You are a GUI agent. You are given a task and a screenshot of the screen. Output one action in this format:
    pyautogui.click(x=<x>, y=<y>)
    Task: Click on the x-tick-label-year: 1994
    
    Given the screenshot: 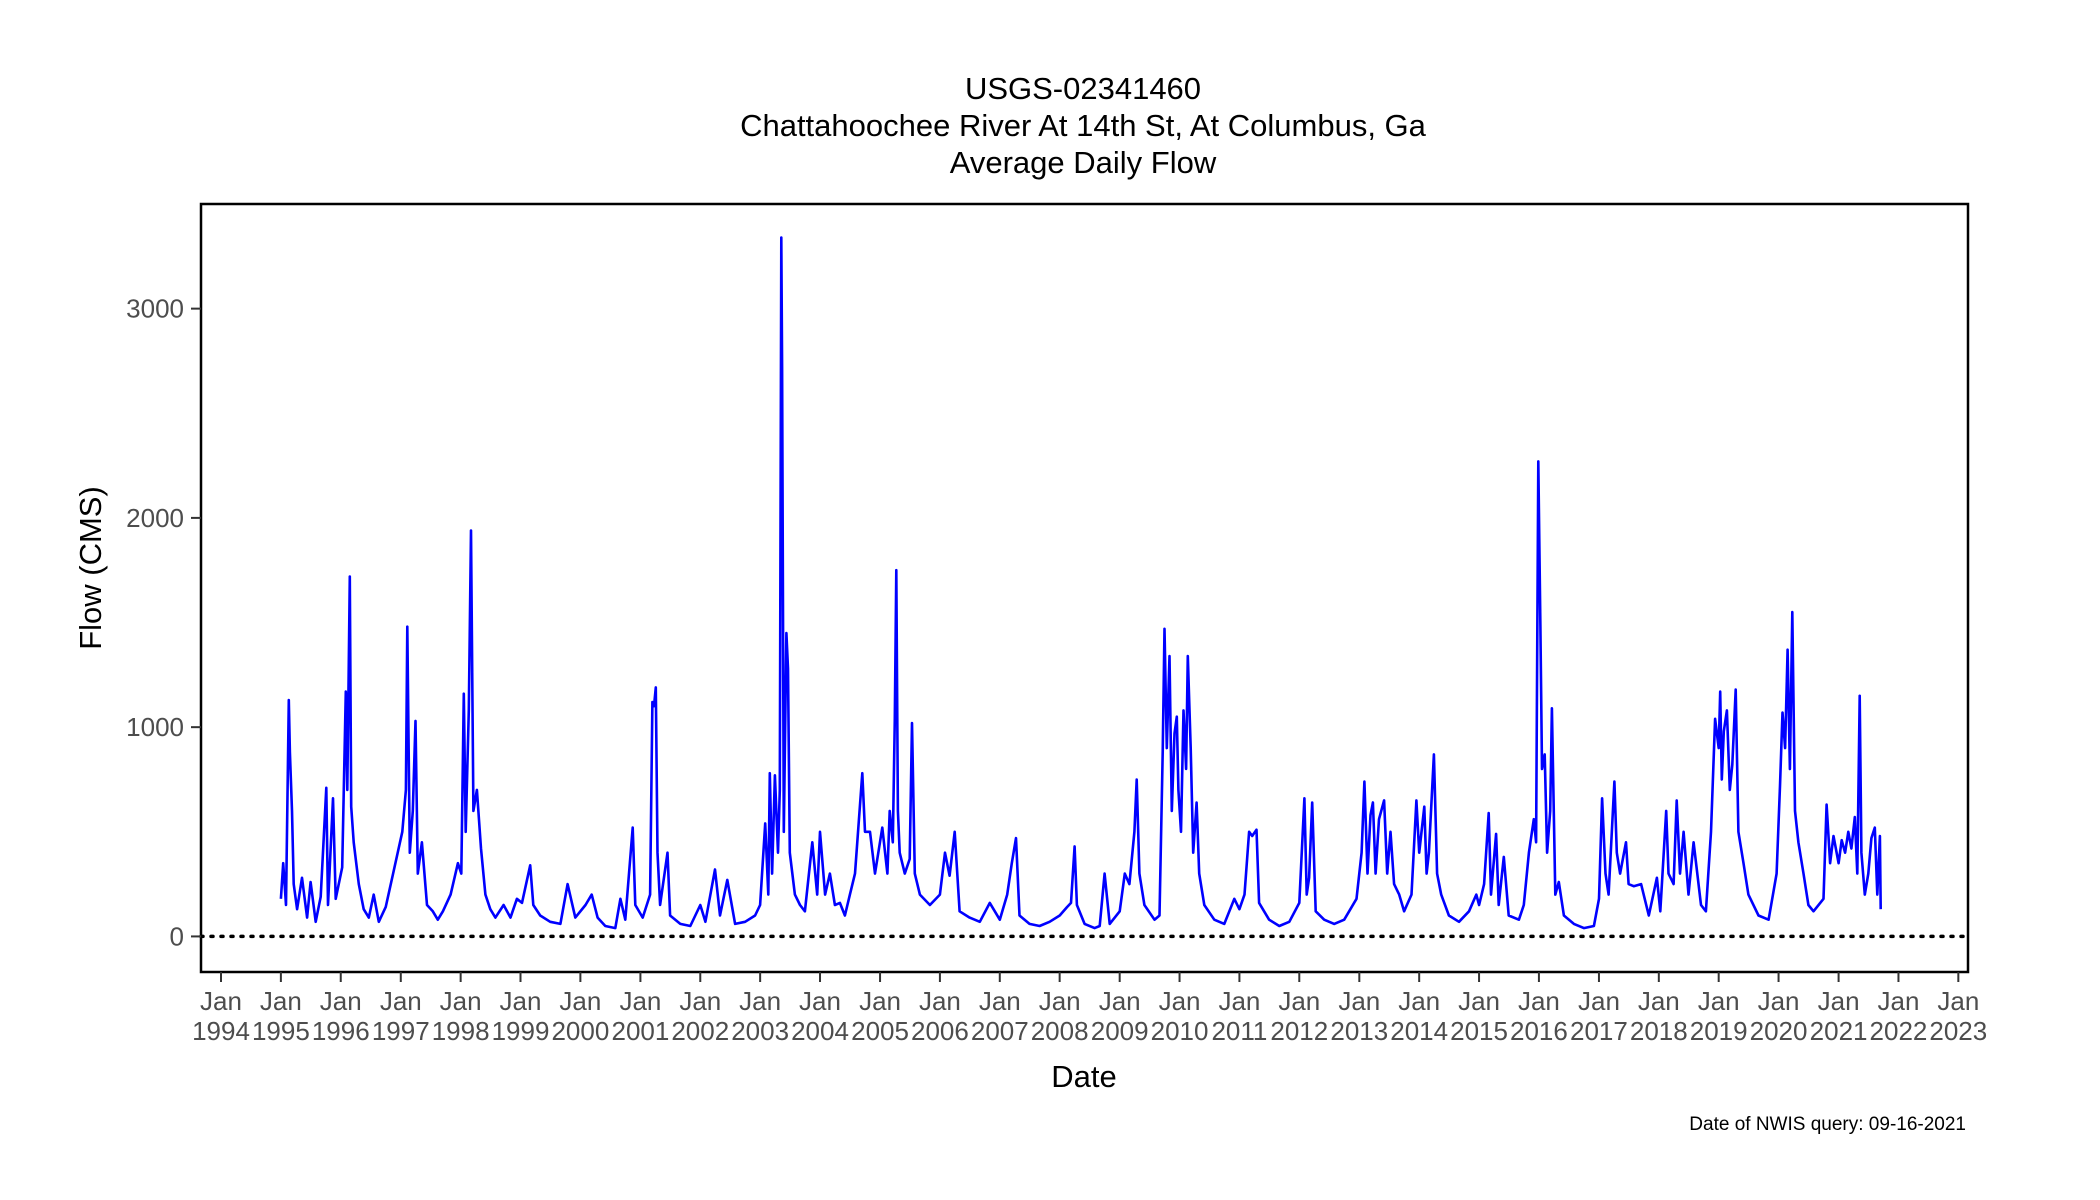 What is the action you would take?
    pyautogui.click(x=221, y=1031)
    